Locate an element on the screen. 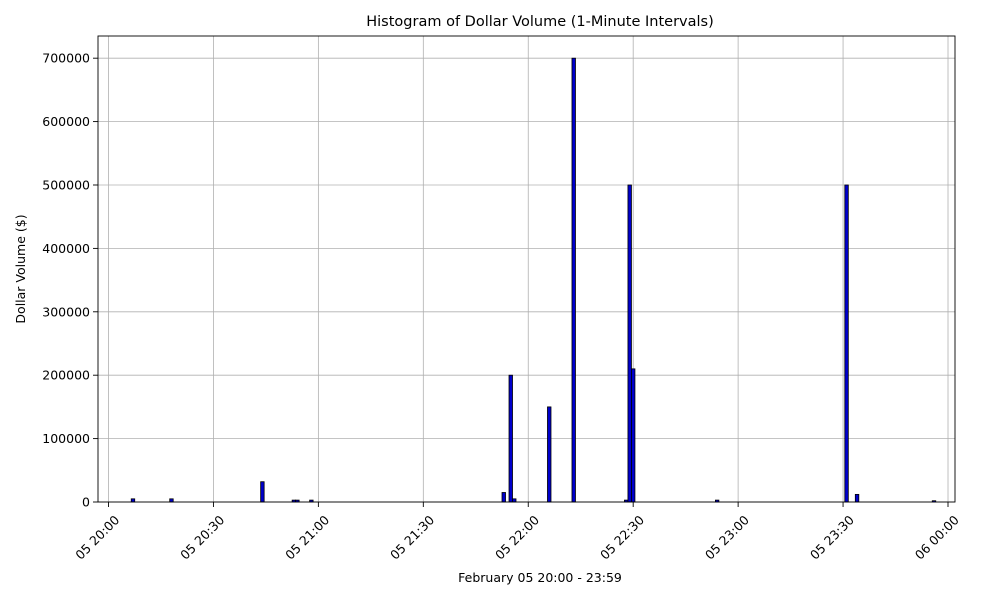 The image size is (1000, 600). x-tick-label: 05 20:30 is located at coordinates (202, 537).